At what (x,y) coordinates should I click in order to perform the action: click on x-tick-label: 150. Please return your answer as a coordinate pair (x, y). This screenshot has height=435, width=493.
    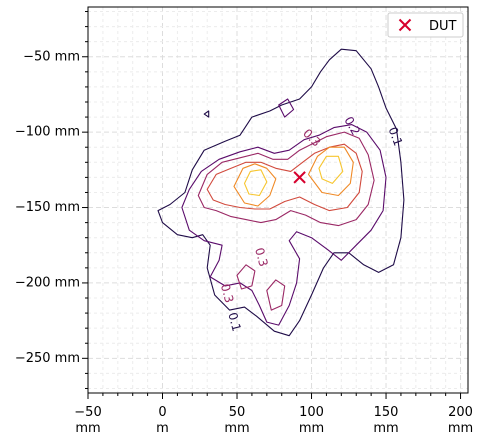
    Looking at the image, I should click on (386, 412).